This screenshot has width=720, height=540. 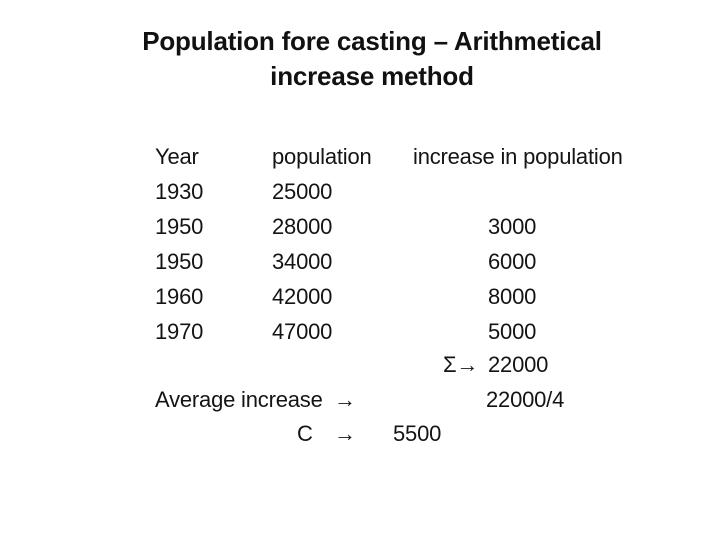 What do you see at coordinates (302, 226) in the screenshot?
I see `population-cell: 28000` at bounding box center [302, 226].